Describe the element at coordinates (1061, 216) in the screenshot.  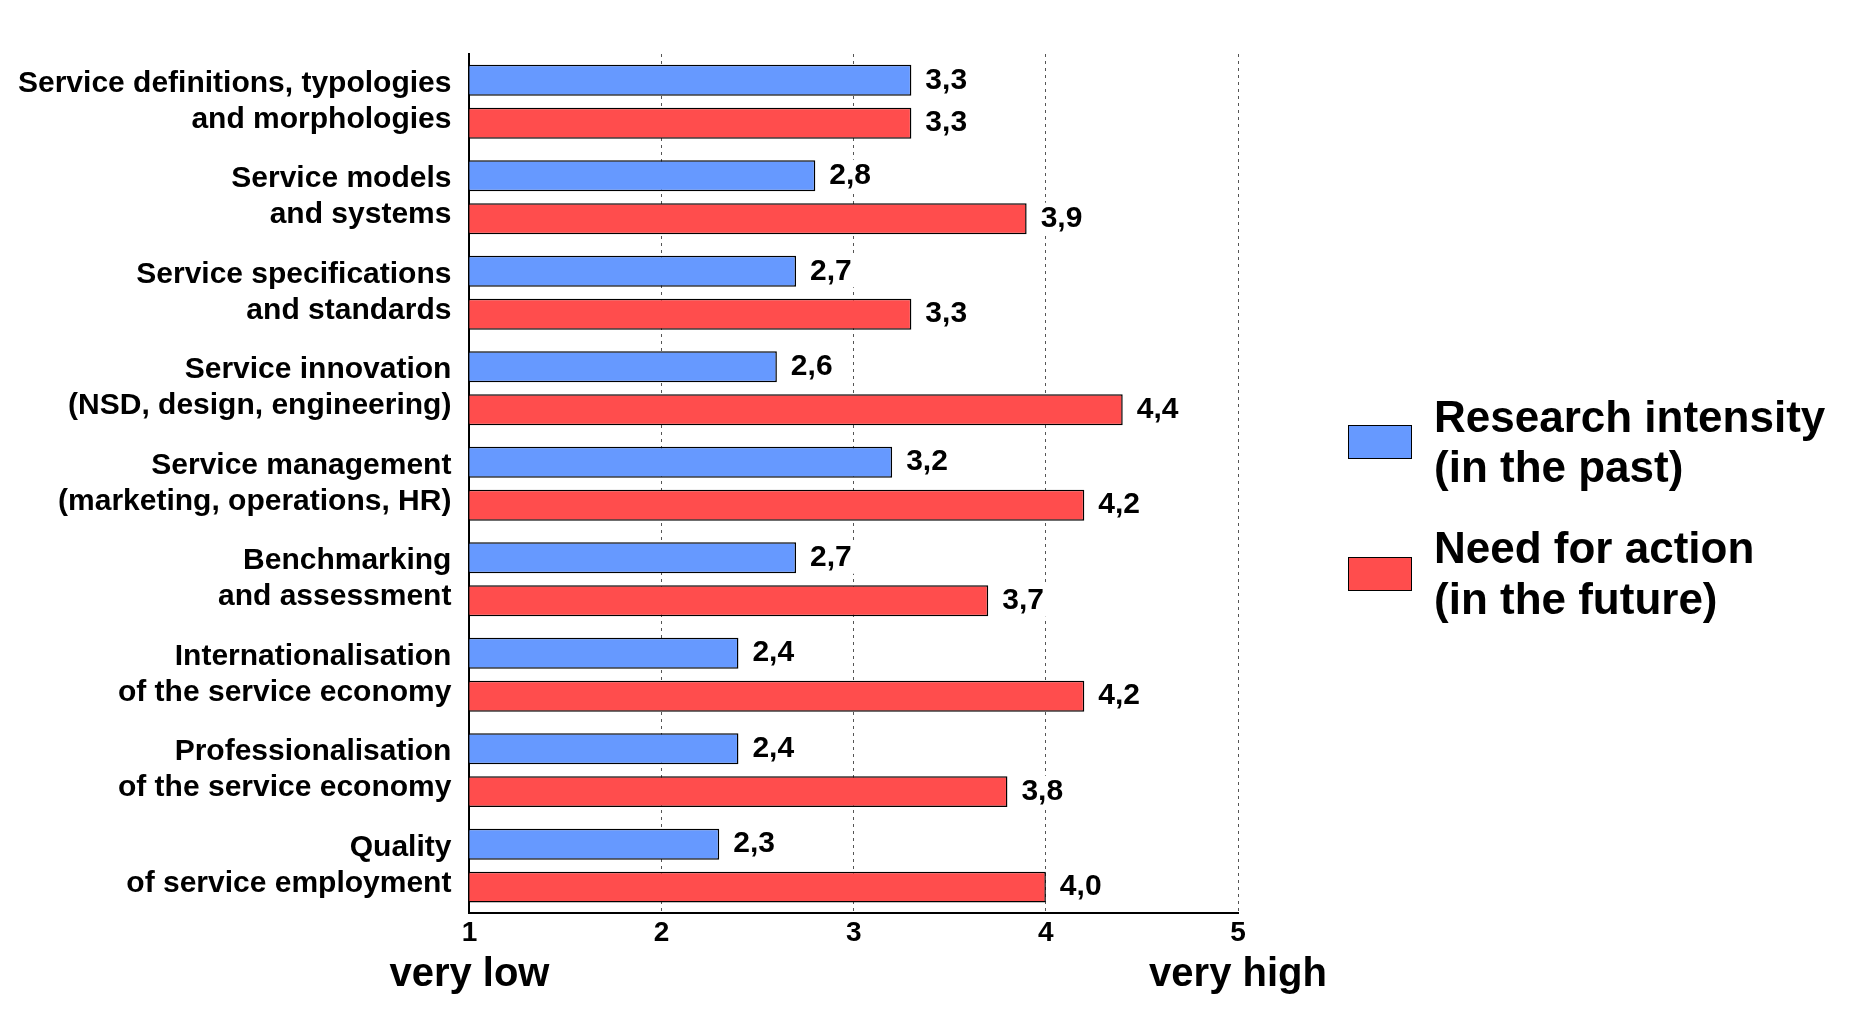
I see `data-label: 3,9` at that location.